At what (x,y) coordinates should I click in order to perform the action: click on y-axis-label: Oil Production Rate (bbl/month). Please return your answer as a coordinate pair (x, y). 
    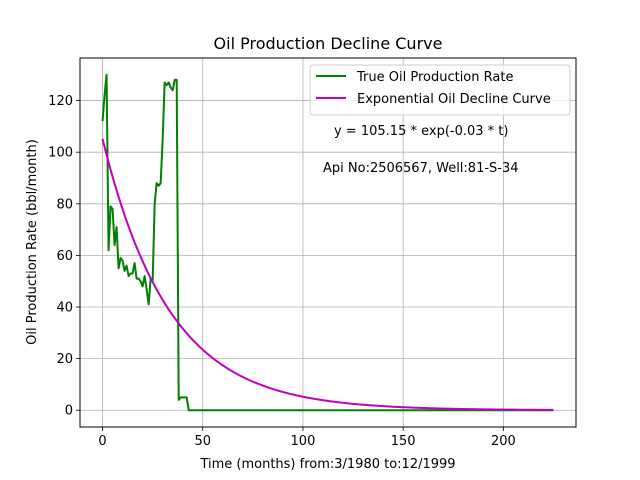
    Looking at the image, I should click on (32, 242).